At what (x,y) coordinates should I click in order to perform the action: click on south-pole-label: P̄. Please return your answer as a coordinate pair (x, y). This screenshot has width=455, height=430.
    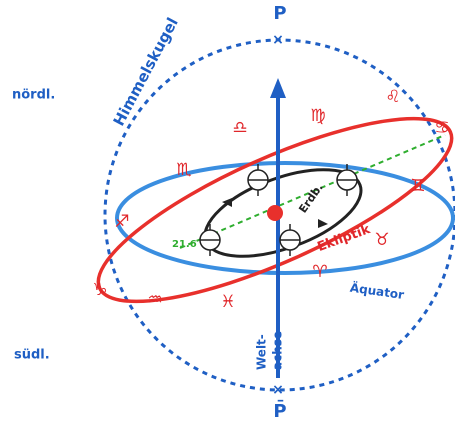
    Looking at the image, I should click on (279, 411).